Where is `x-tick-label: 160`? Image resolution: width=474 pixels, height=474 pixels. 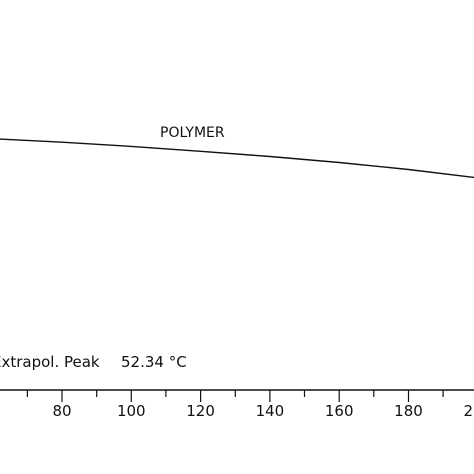 x-tick-label: 160 is located at coordinates (339, 411).